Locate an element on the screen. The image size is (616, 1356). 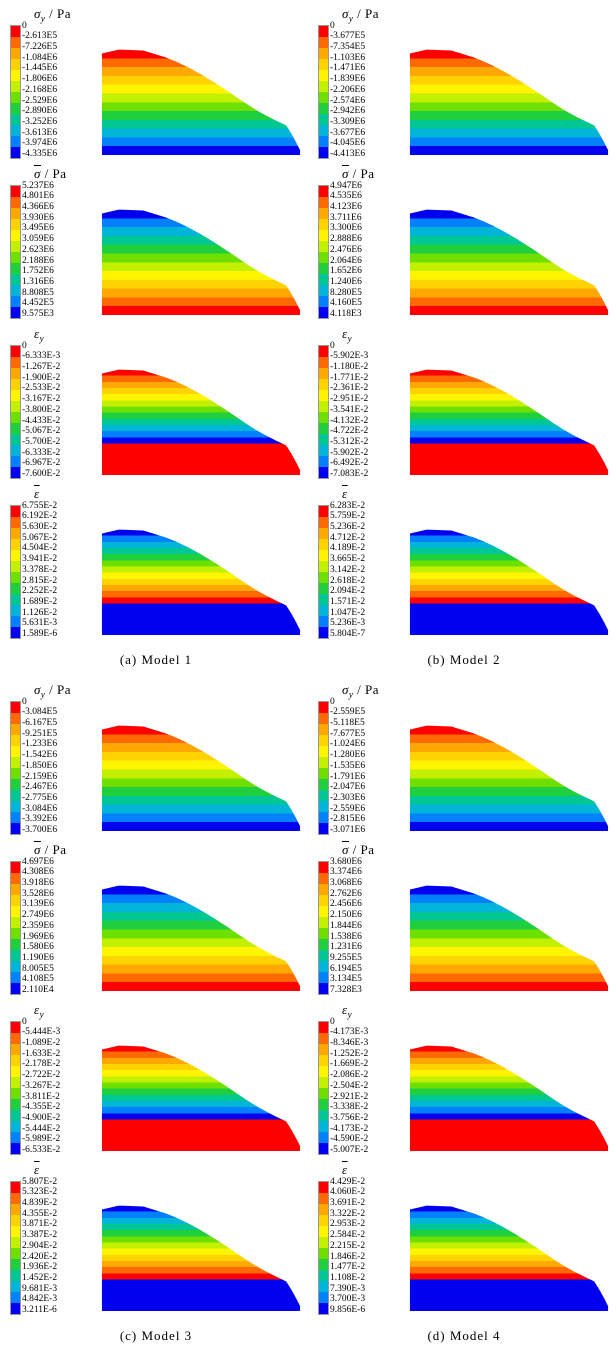
legend-value: -1.471E6 is located at coordinates (348, 68).